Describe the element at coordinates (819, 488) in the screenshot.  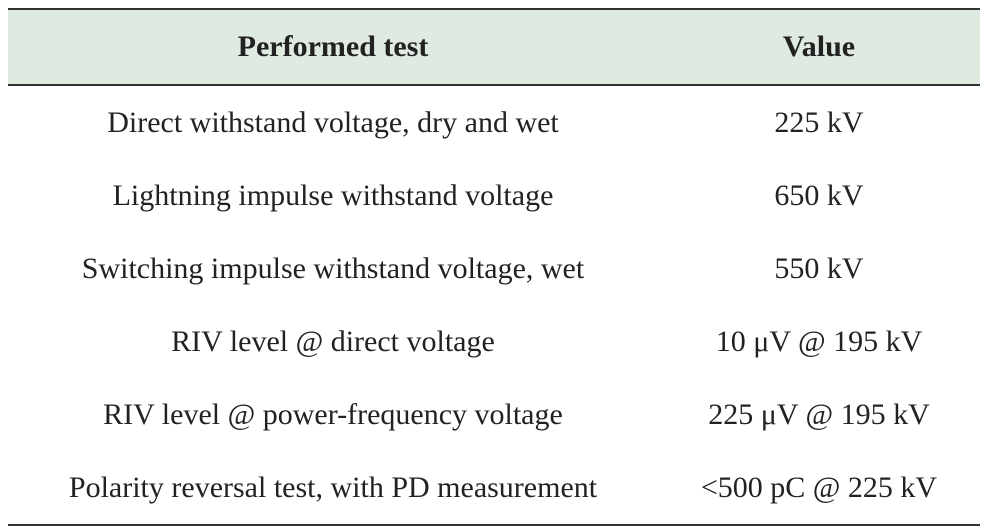
I see `table-cell: <500 pC @ 225 kV` at that location.